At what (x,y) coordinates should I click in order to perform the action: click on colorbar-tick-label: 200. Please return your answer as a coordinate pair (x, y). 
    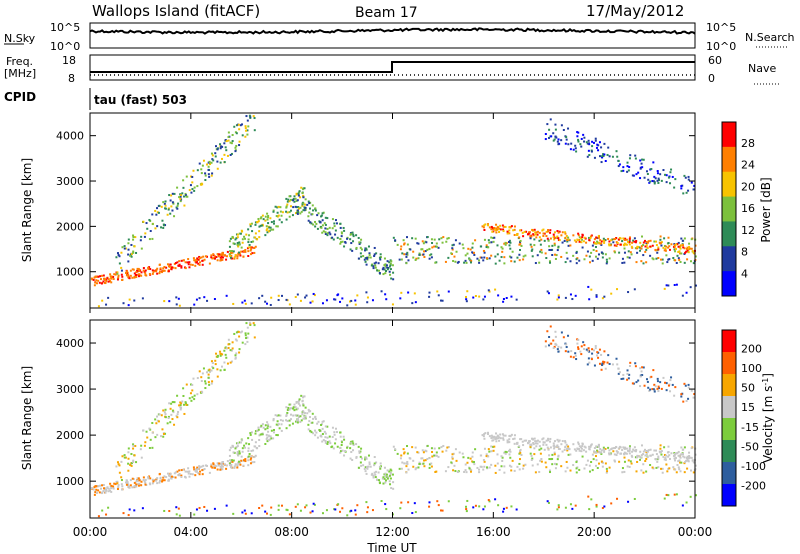
    Looking at the image, I should click on (751, 349).